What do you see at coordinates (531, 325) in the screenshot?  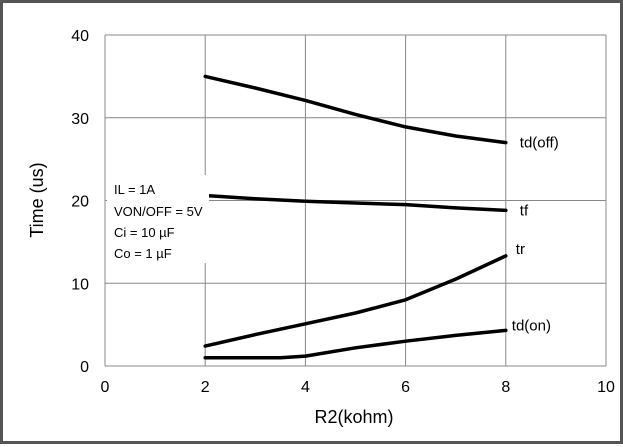 I see `series-label-tdon: td(on)` at bounding box center [531, 325].